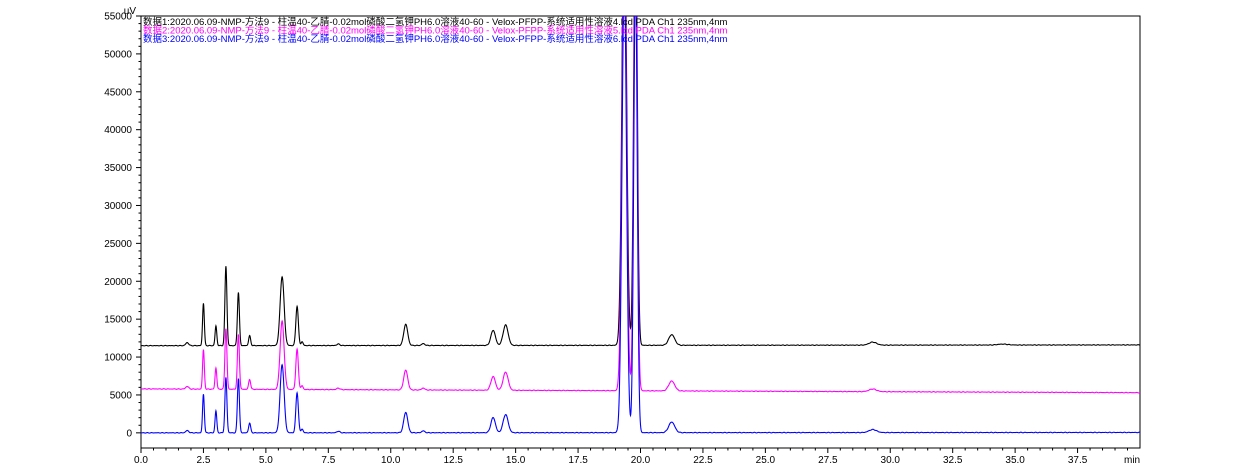  I want to click on y-tick-label: 25000, so click(118, 244).